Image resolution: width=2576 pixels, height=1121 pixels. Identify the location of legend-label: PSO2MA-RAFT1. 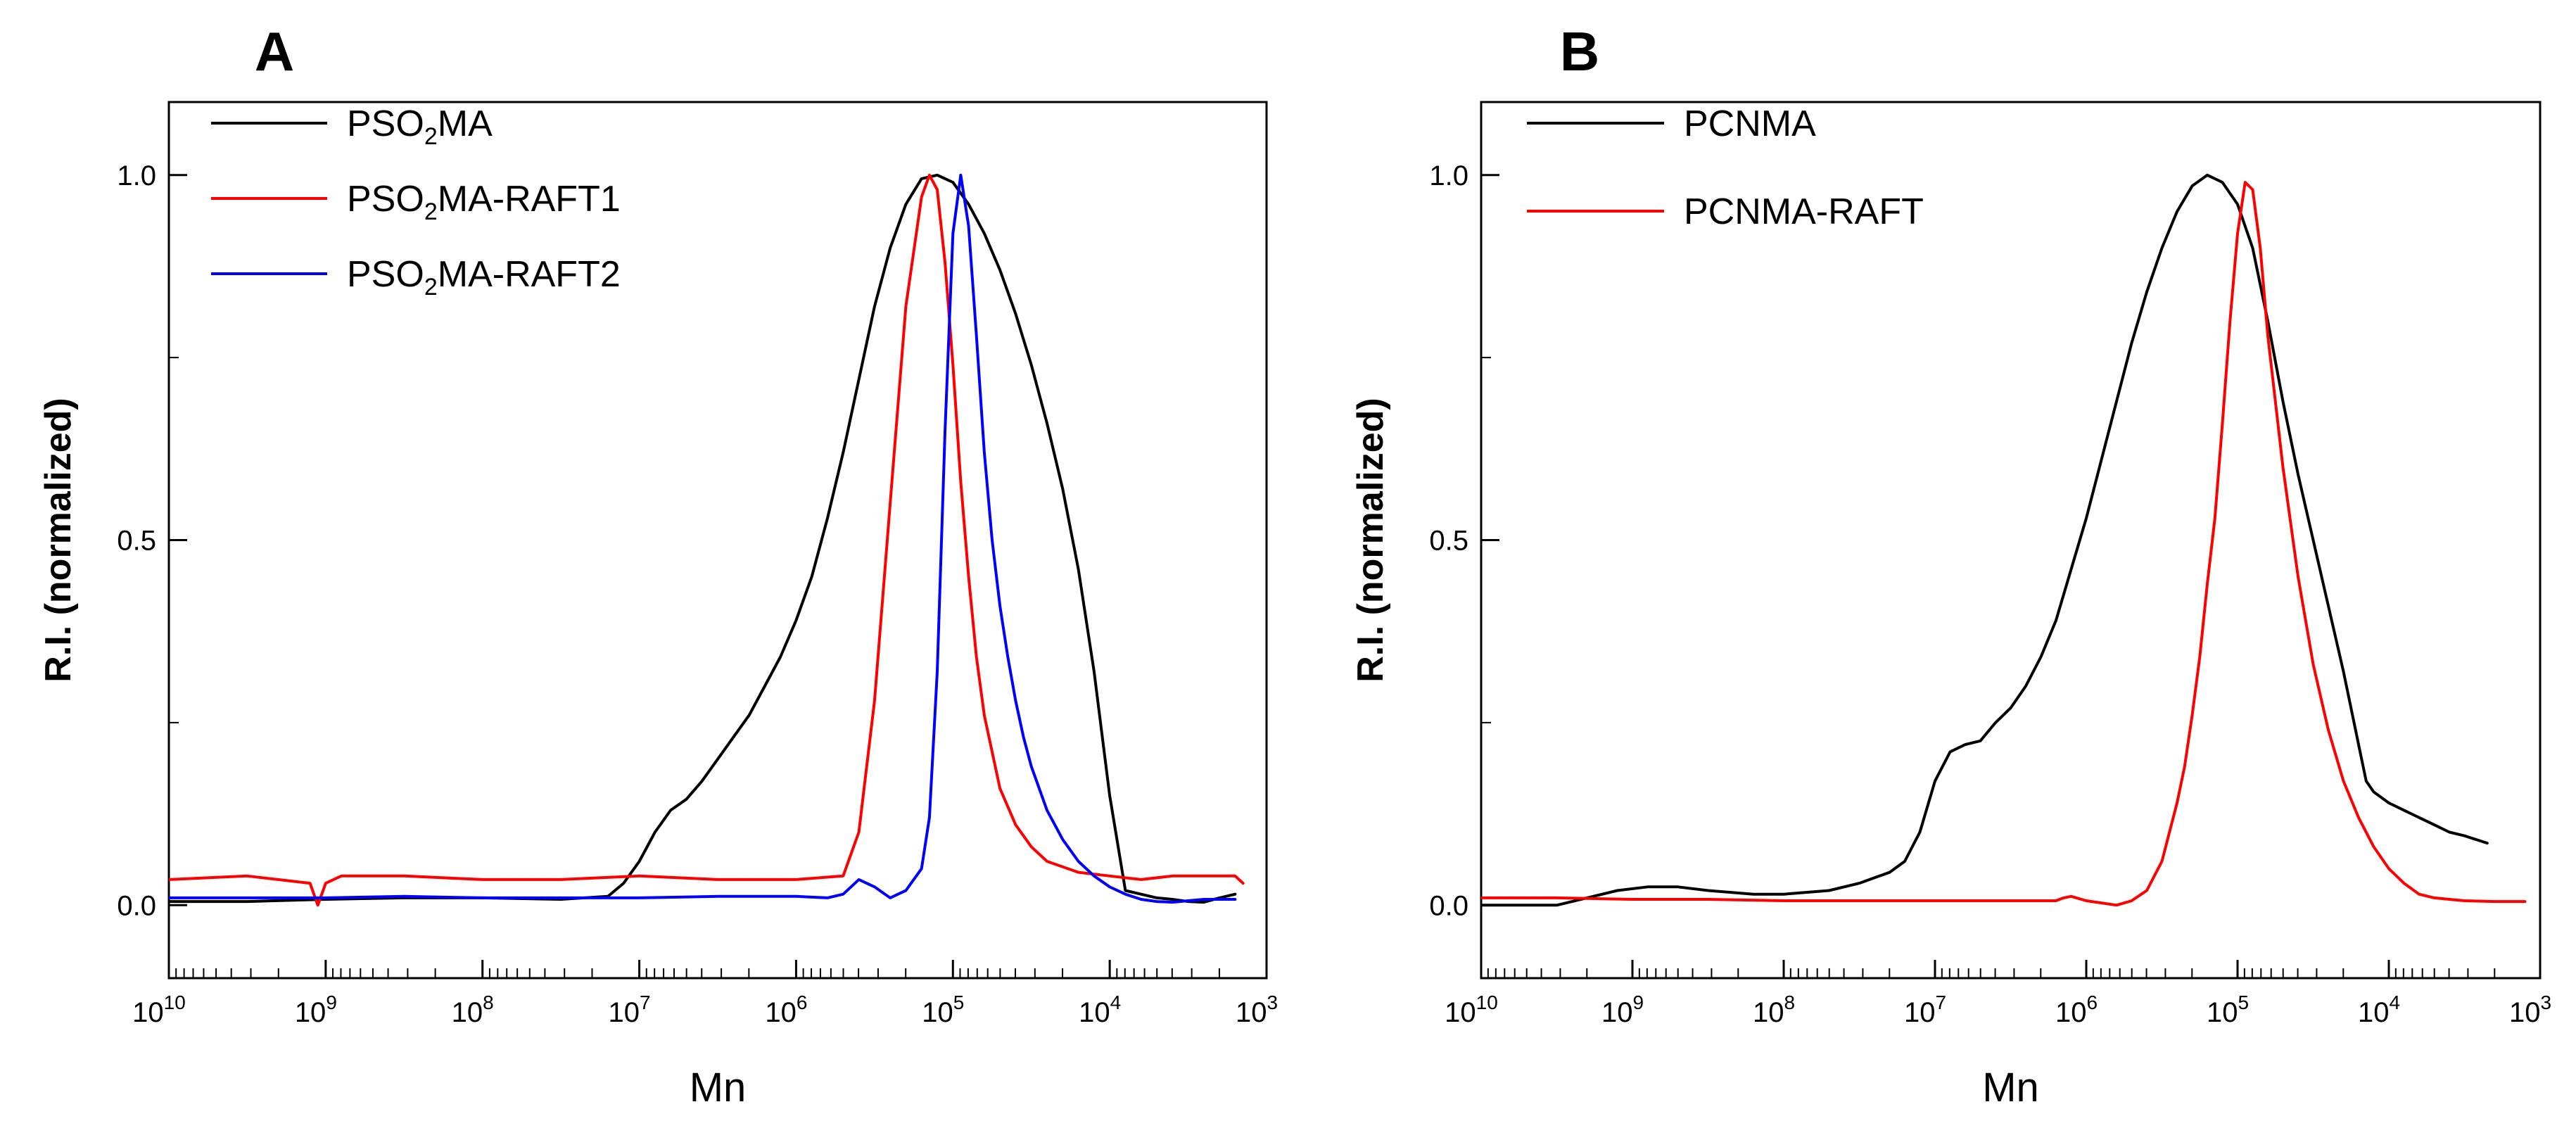
(484, 202).